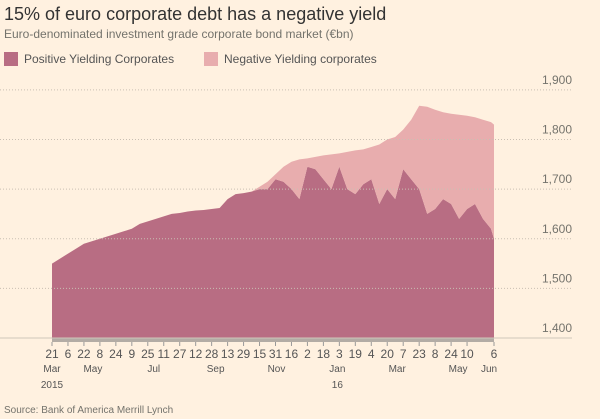 The height and width of the screenshot is (419, 600). I want to click on baseline, so click(273, 340).